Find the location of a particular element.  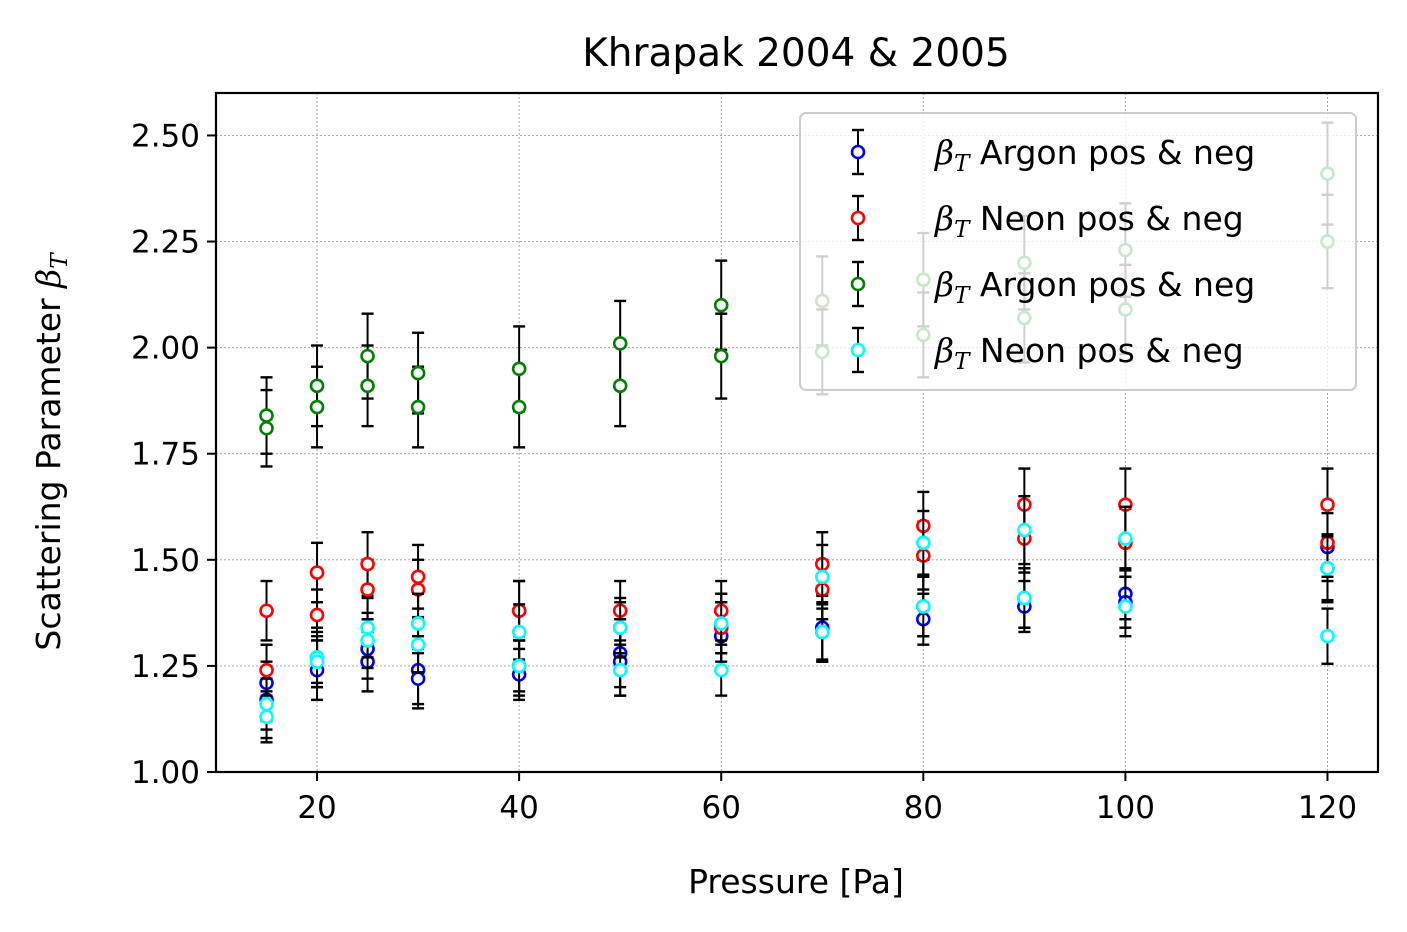

y-axis-label: Scattering Parameter βT is located at coordinates (51, 451).